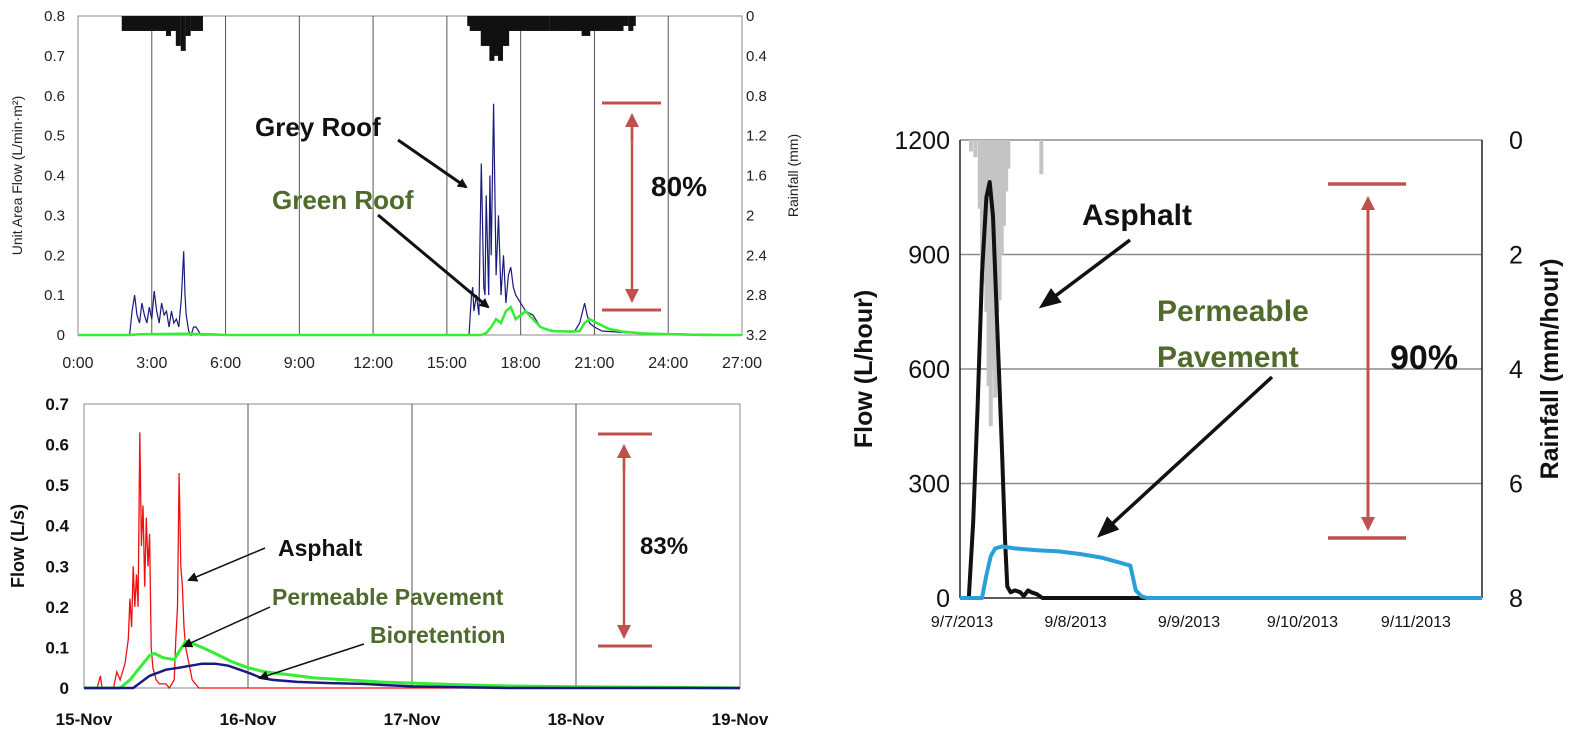  Describe the element at coordinates (1516, 485) in the screenshot. I see `y2-tick-label: 6` at that location.